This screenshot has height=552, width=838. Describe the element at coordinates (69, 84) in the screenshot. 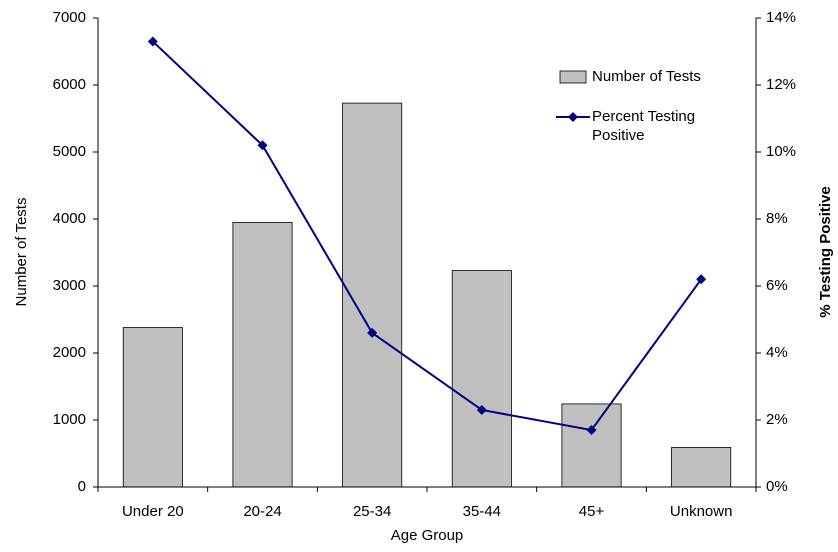

I see `y-tick-label: 6000` at that location.